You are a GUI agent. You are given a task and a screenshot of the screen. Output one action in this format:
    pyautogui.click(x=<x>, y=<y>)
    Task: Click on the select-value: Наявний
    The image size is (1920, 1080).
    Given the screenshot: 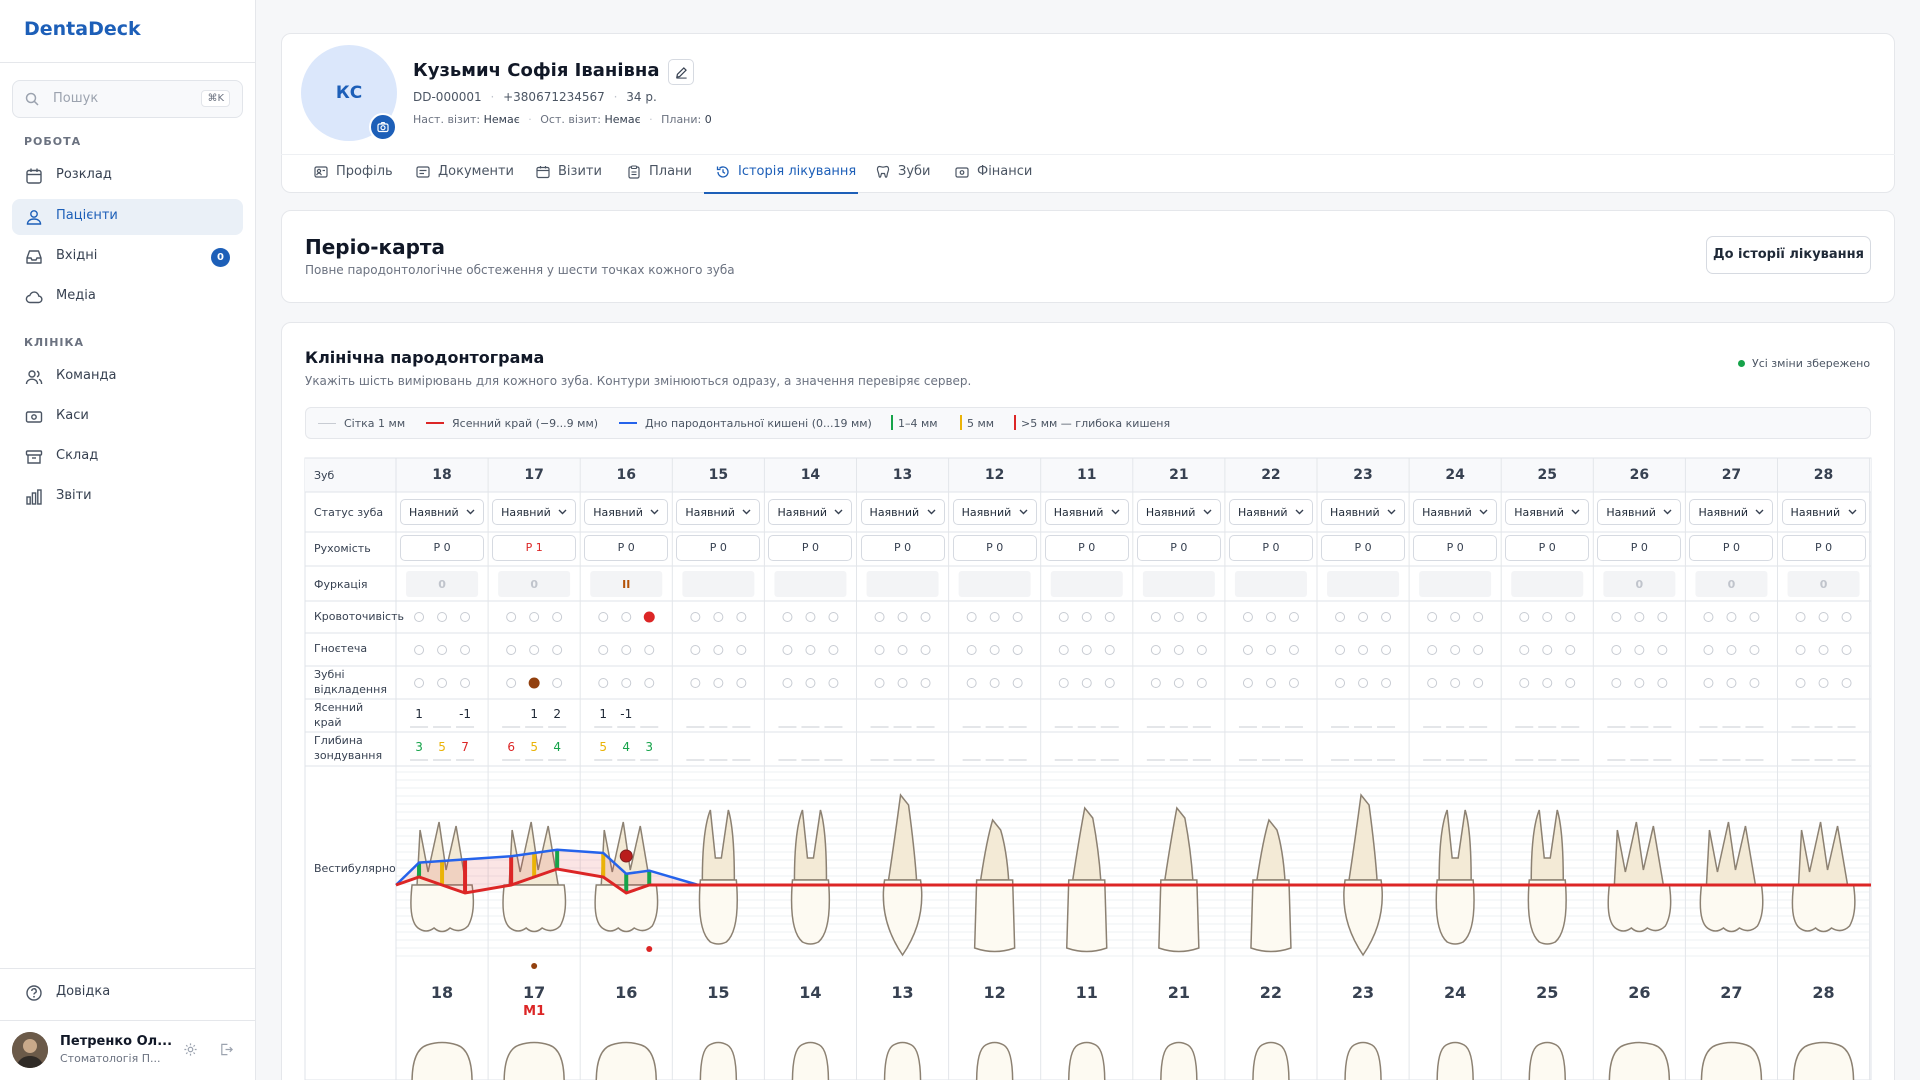 What is the action you would take?
    pyautogui.click(x=1631, y=512)
    